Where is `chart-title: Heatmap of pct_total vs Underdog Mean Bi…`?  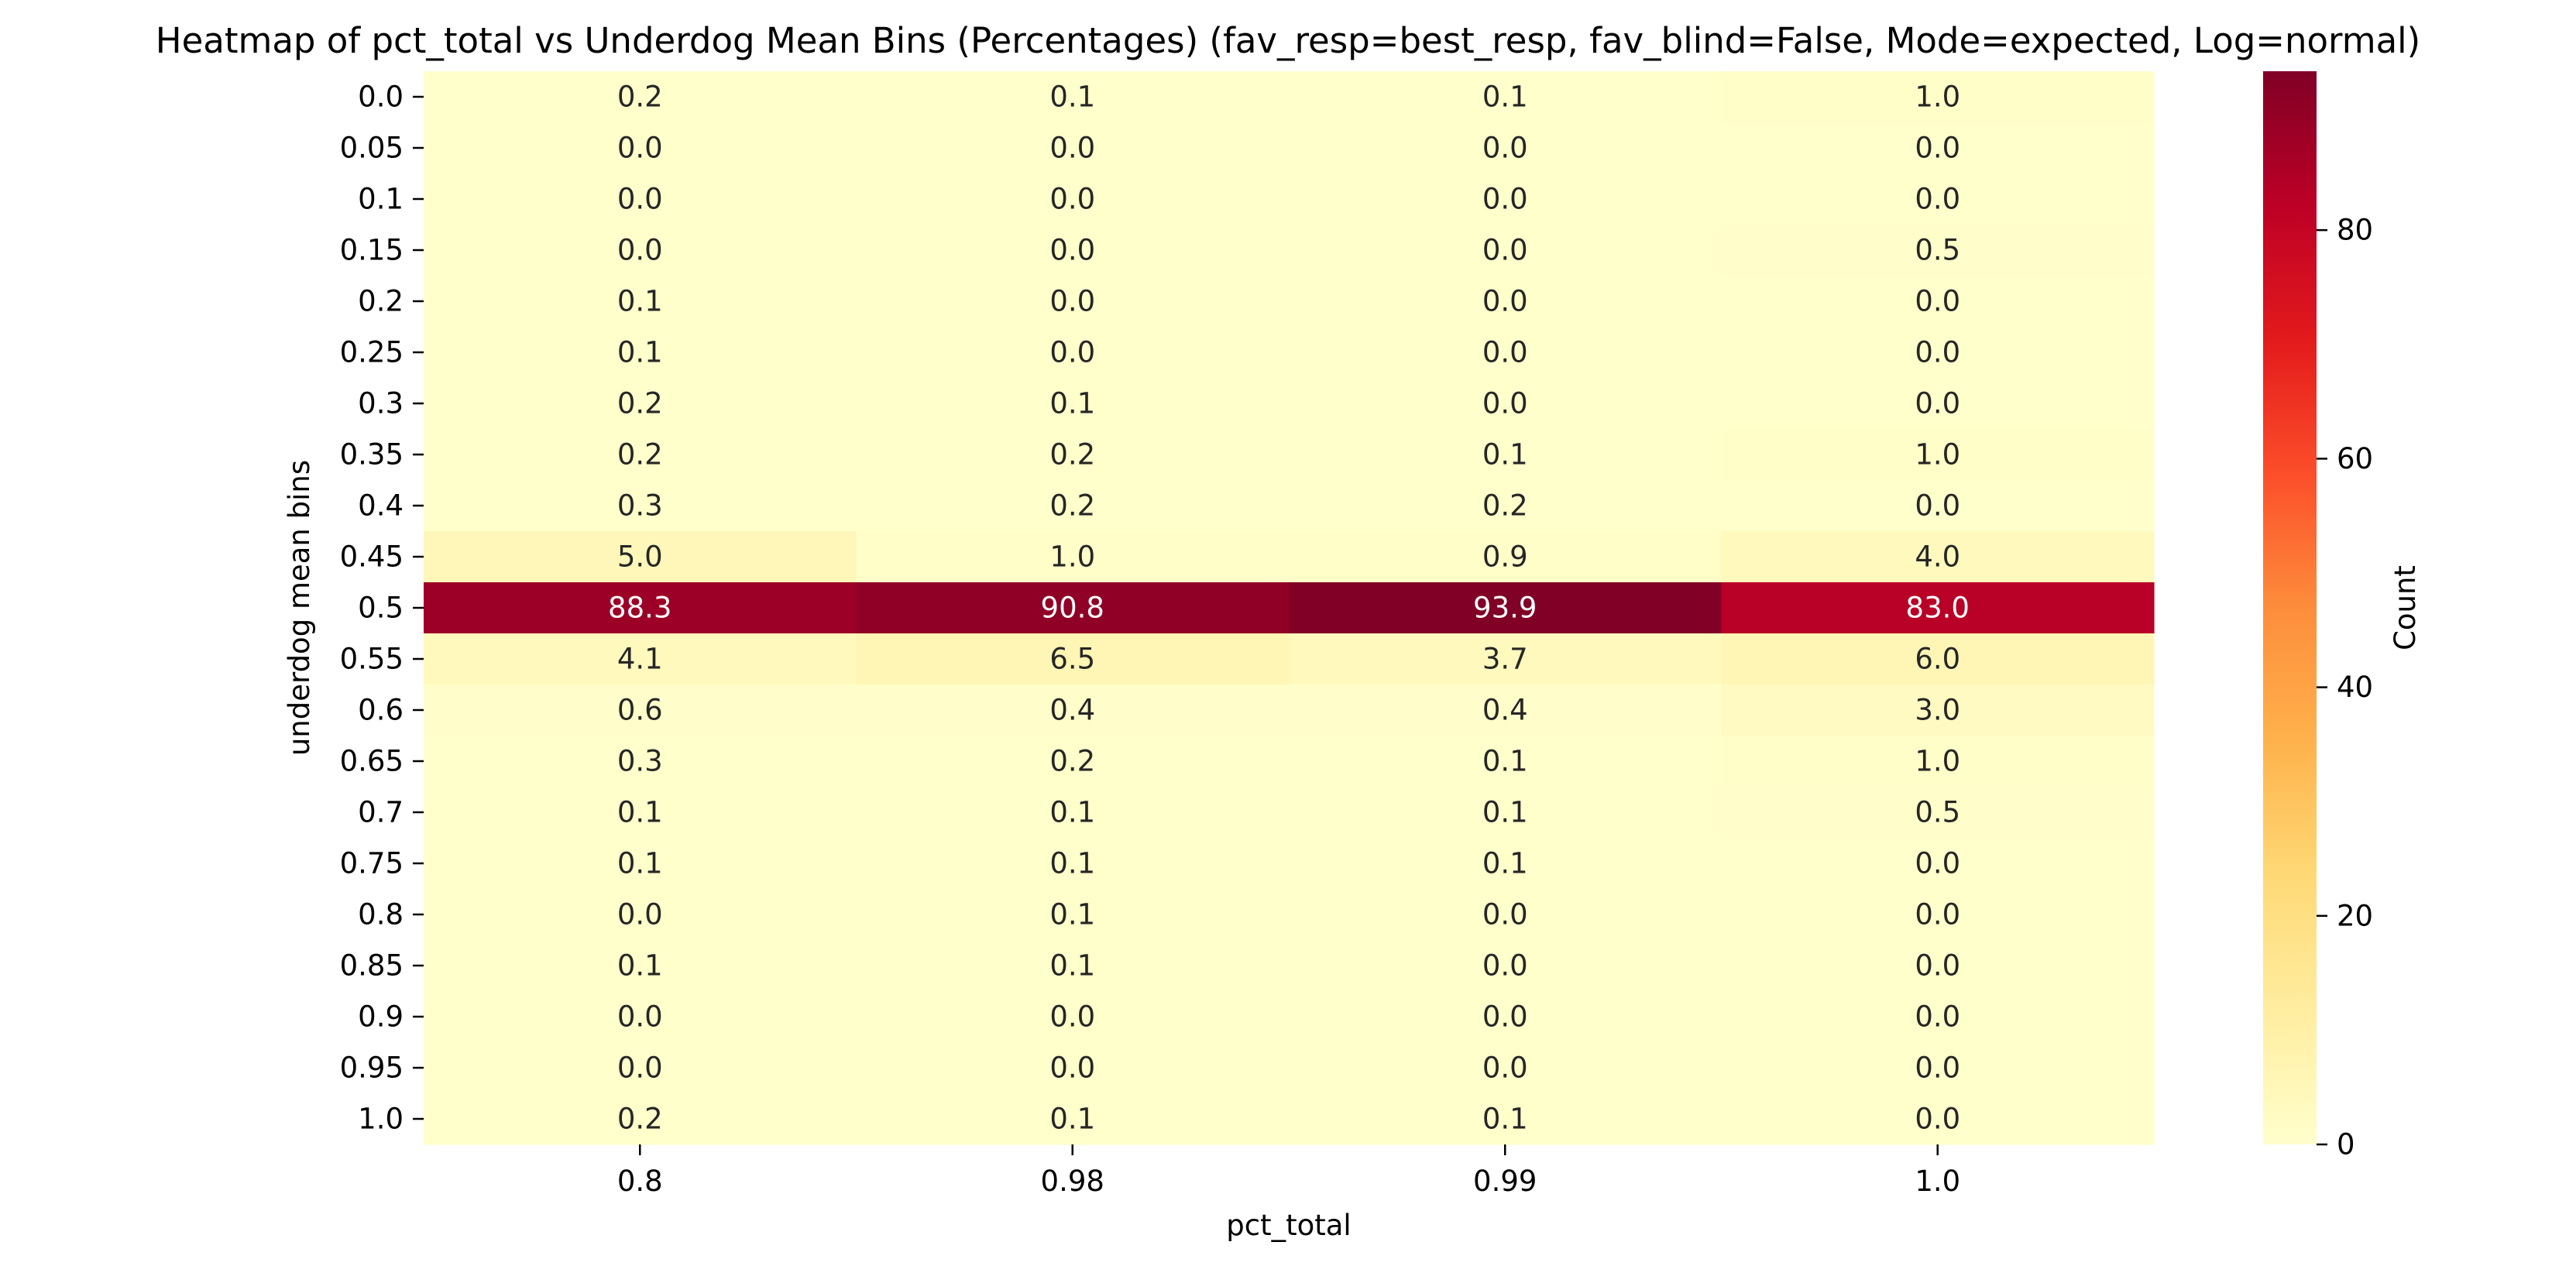 chart-title: Heatmap of pct_total vs Underdog Mean Bi… is located at coordinates (1288, 41).